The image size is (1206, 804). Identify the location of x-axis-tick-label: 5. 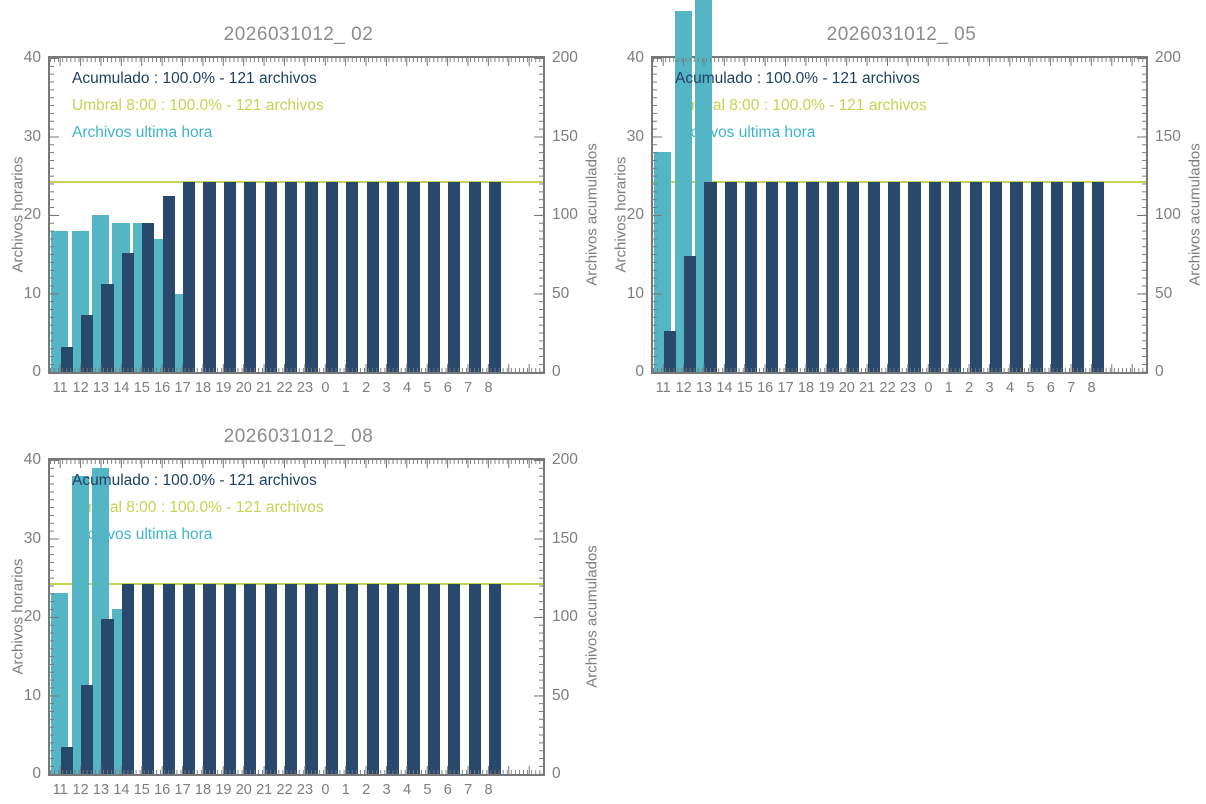
(1030, 388).